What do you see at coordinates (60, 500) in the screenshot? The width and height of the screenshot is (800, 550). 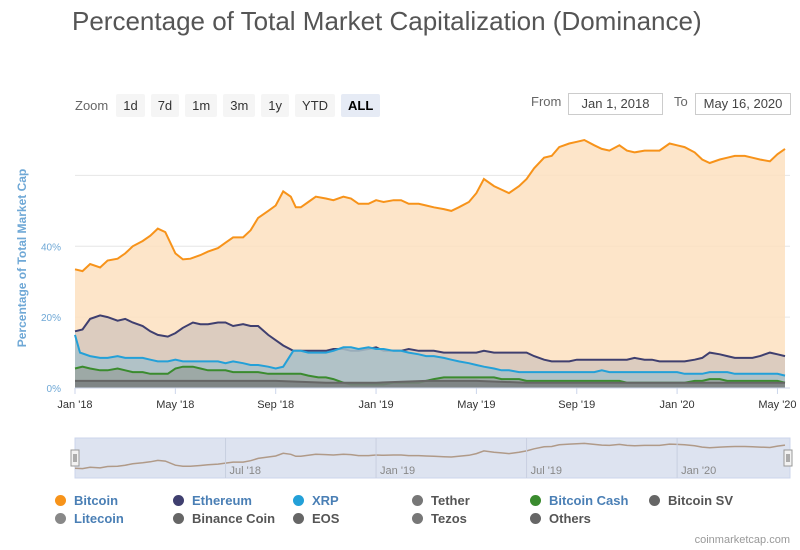 I see `legend-marker-bitcoin` at bounding box center [60, 500].